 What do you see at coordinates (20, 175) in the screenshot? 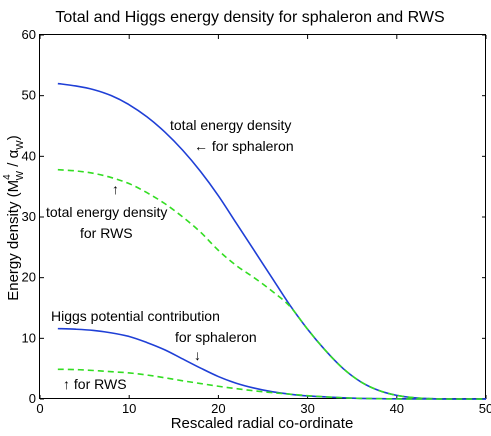
I see `ylabel-sub1: W` at bounding box center [20, 175].